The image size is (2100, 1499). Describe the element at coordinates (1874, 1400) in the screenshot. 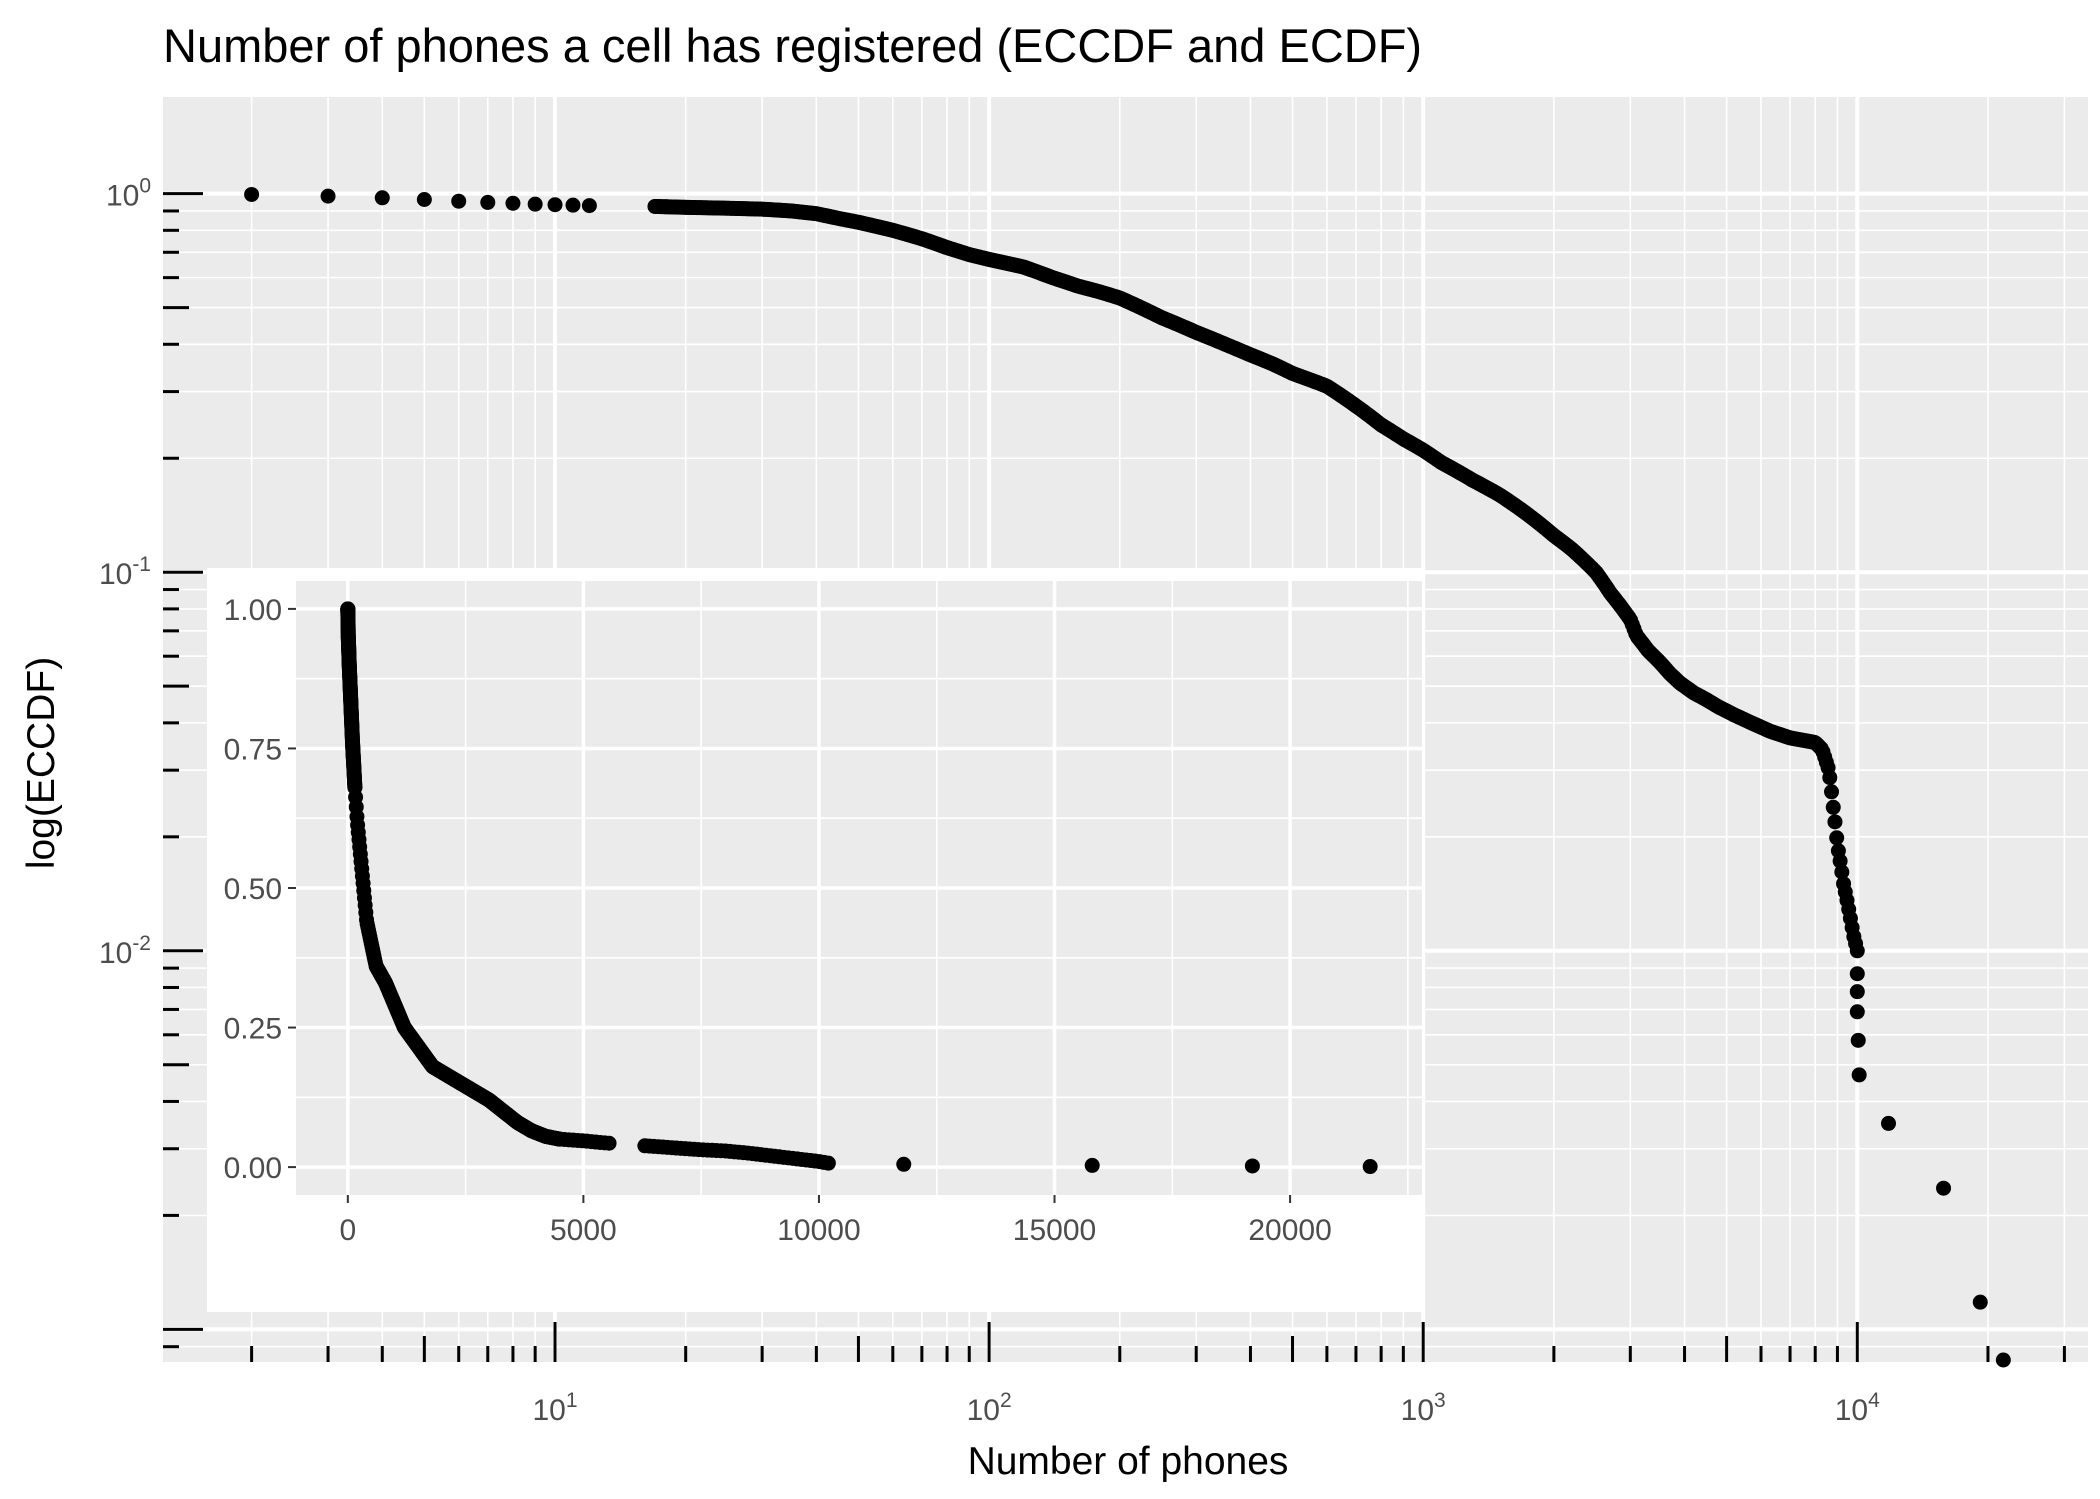

I see `x-tick-exponent: 4` at that location.